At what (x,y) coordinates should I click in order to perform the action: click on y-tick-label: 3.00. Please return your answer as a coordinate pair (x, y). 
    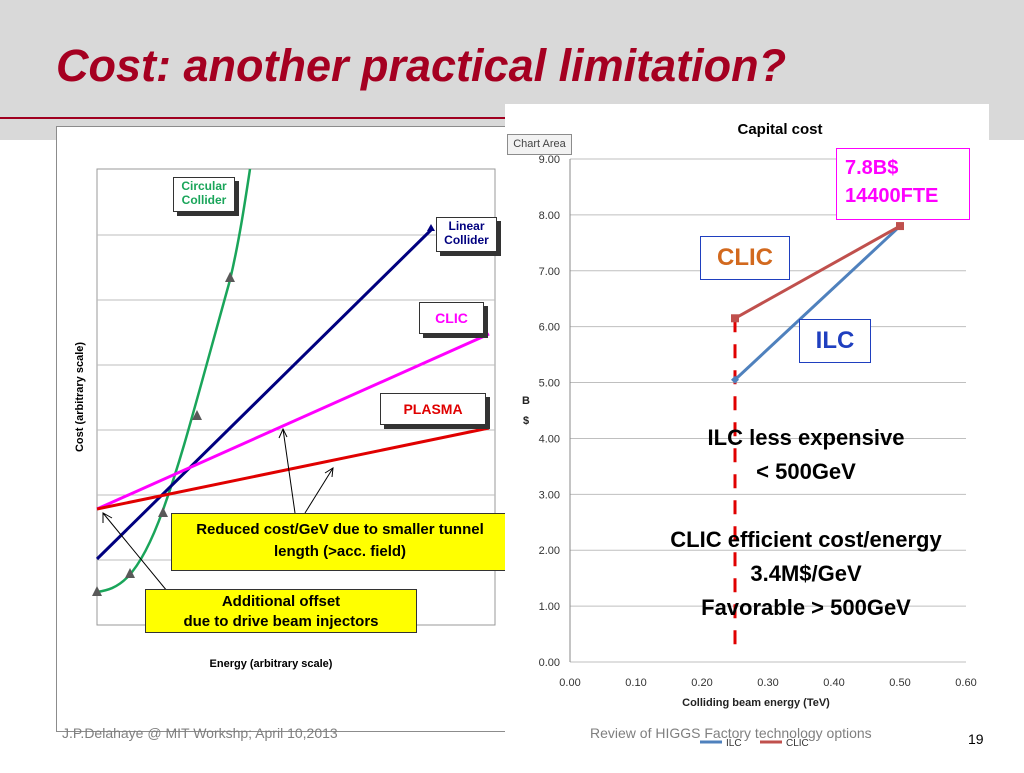
    Looking at the image, I should click on (549, 495).